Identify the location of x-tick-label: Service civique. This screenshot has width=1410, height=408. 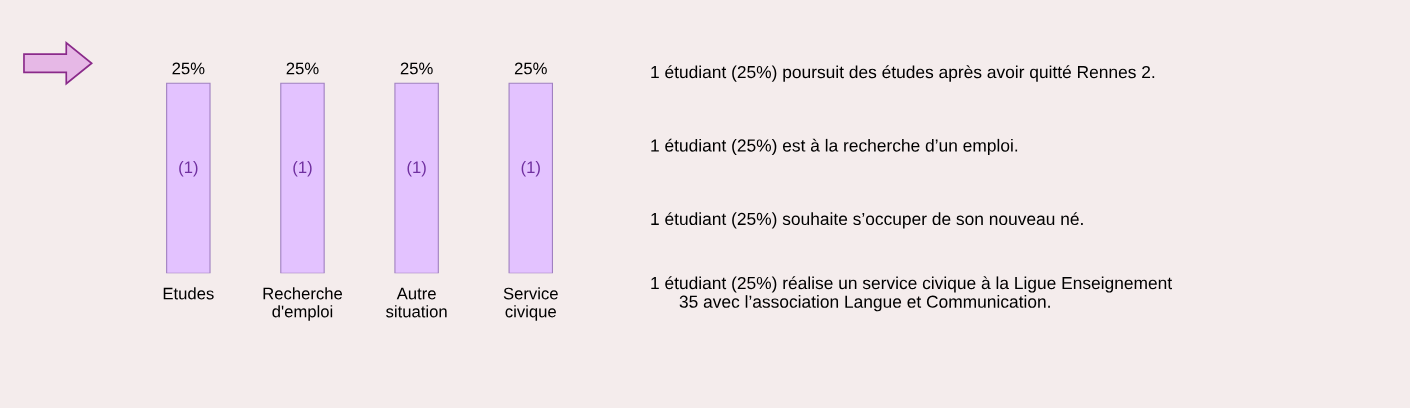
(530, 304).